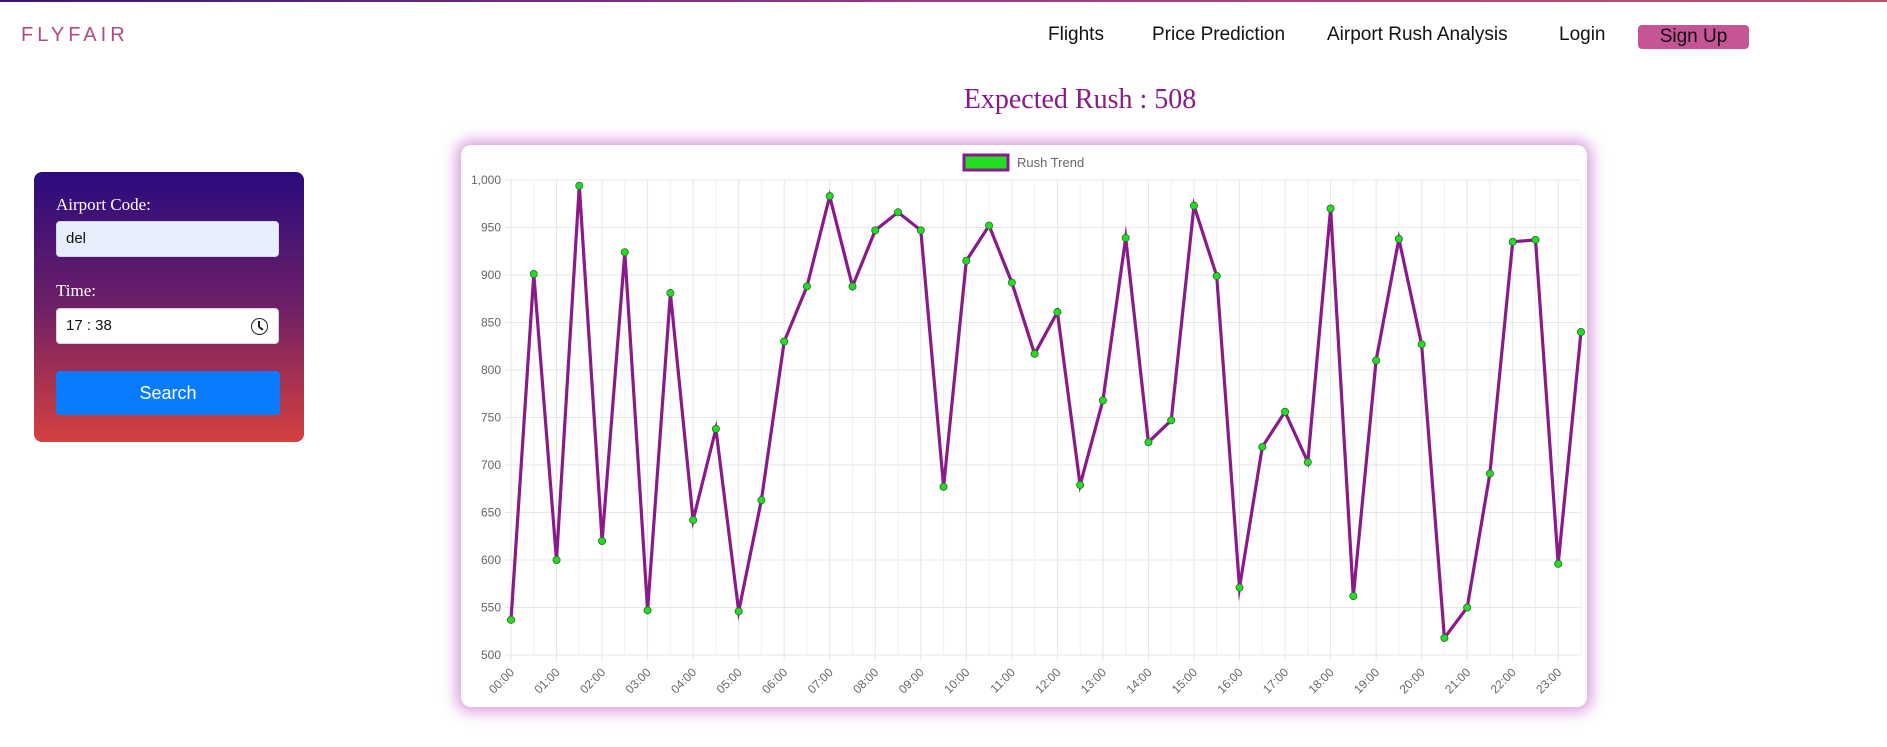 The width and height of the screenshot is (1887, 747). Describe the element at coordinates (911, 680) in the screenshot. I see `x-tick-label: 09:00` at that location.